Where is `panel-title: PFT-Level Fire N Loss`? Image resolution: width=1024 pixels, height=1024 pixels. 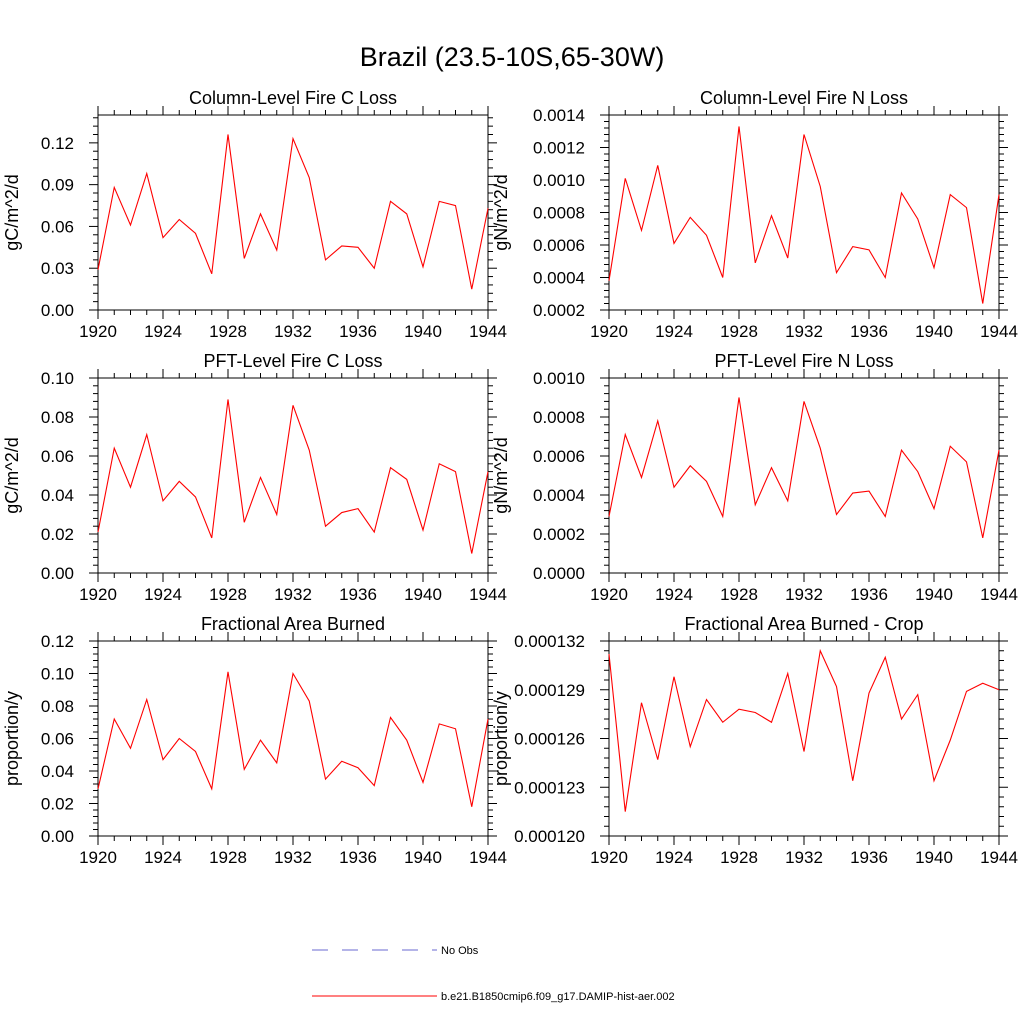 panel-title: PFT-Level Fire N Loss is located at coordinates (803, 361).